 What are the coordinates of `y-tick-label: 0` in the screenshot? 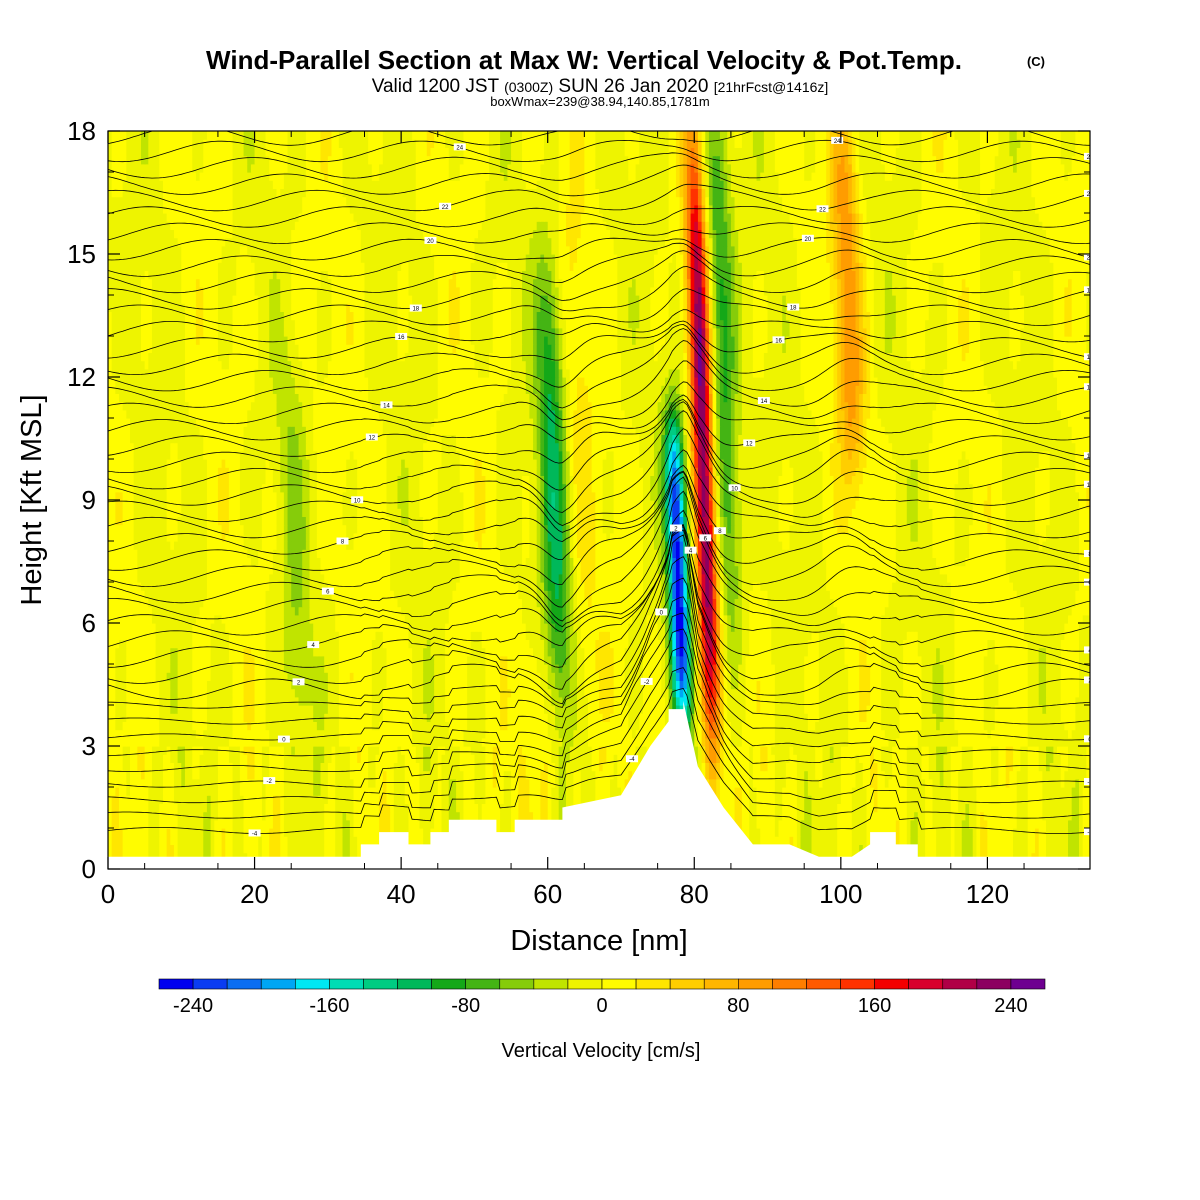 It's located at (89, 869).